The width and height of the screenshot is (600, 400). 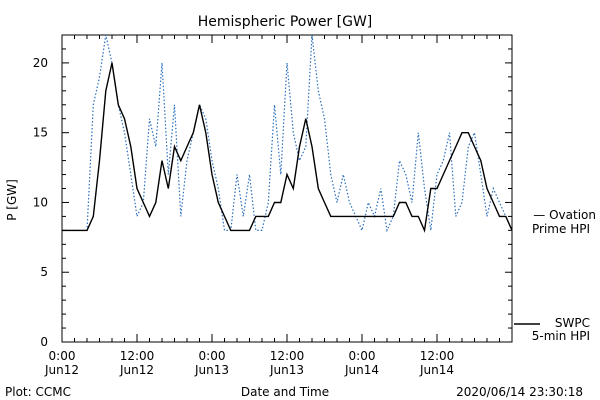 What do you see at coordinates (285, 22) in the screenshot?
I see `chart-title: Hemispheric Power [GW]` at bounding box center [285, 22].